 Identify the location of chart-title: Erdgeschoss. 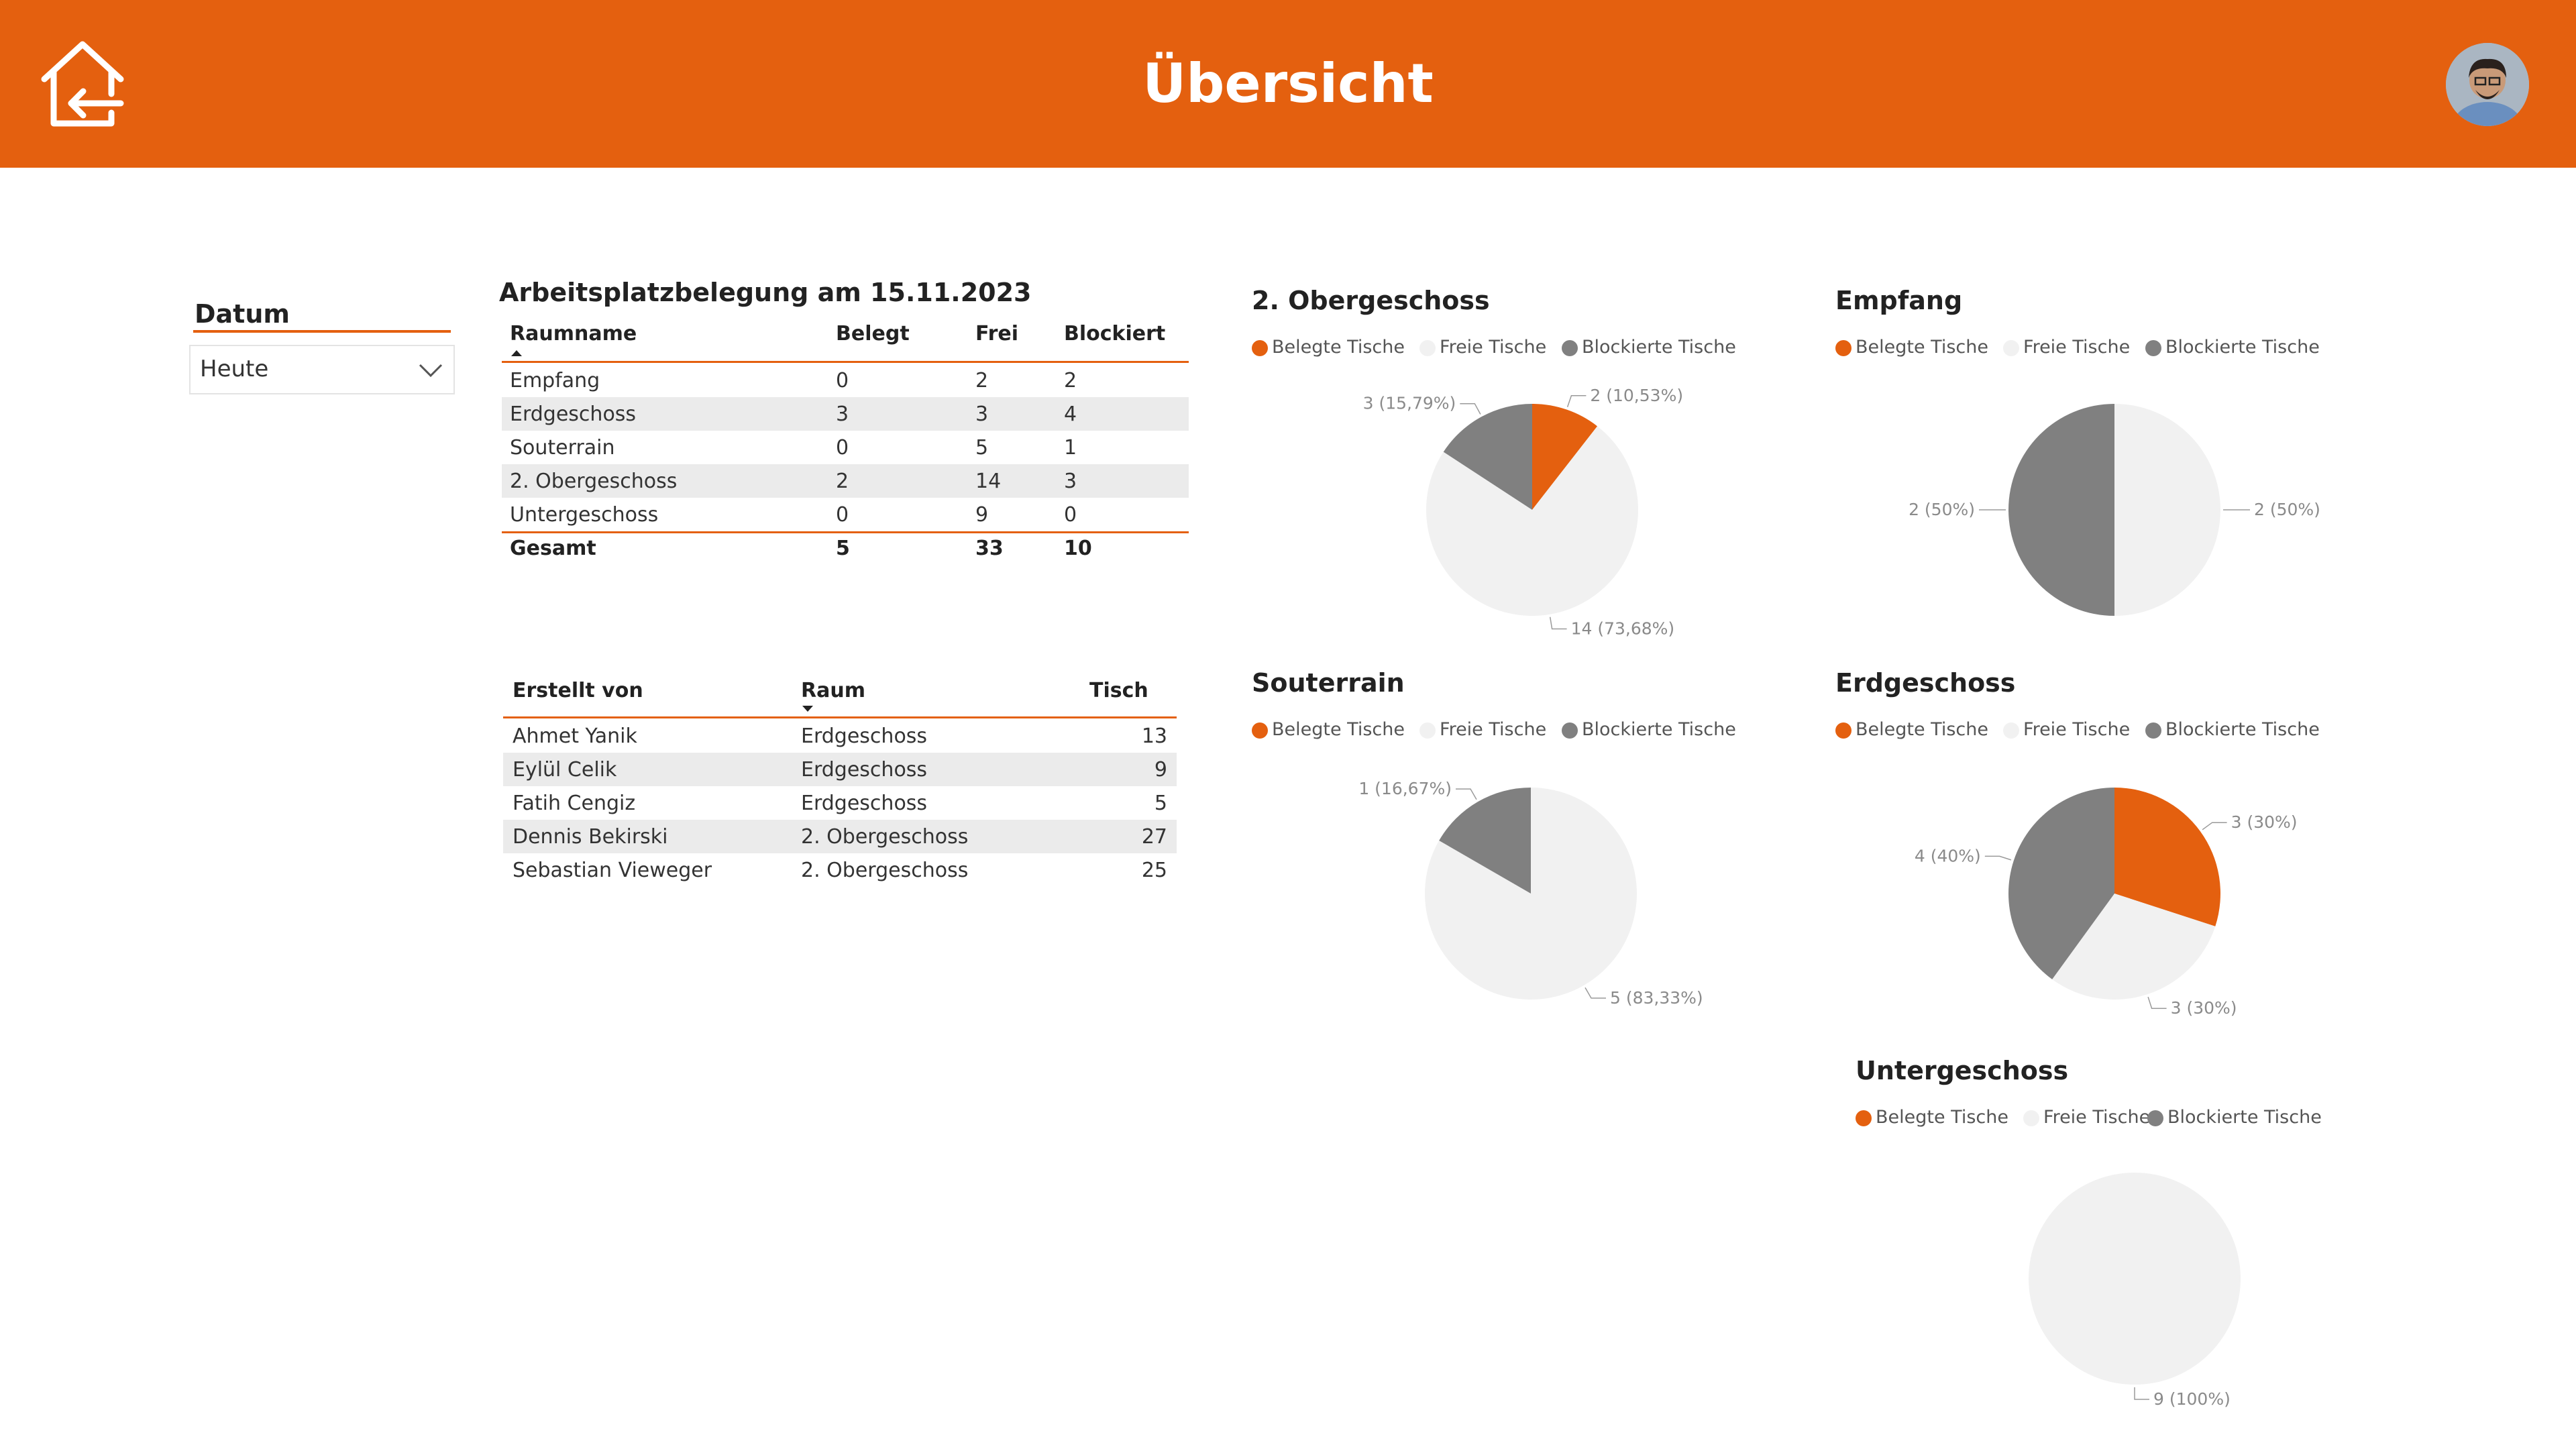
(1925, 683).